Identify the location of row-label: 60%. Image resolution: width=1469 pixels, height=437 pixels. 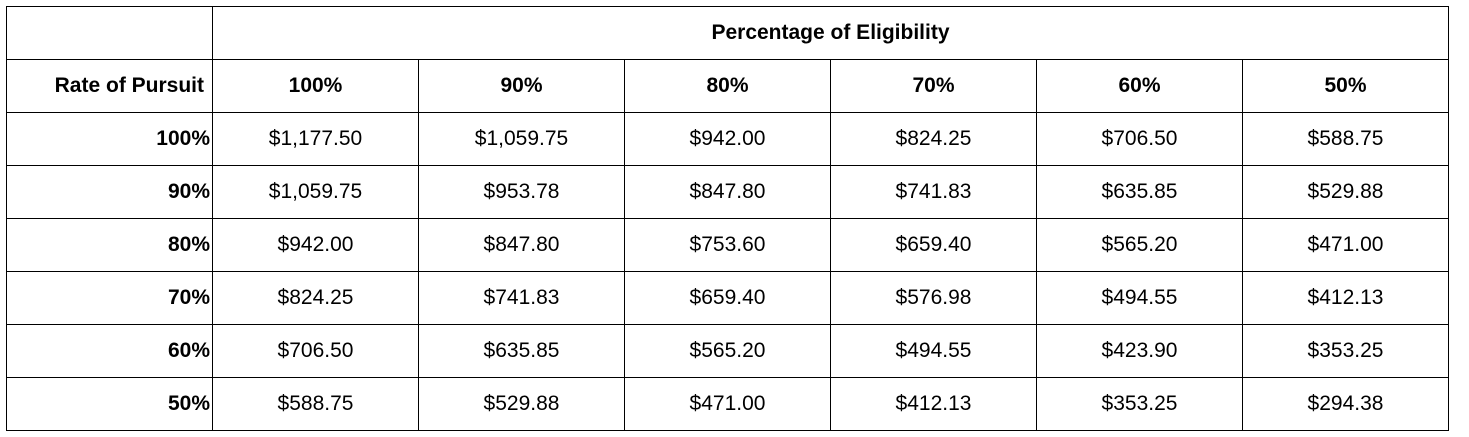
(109, 351).